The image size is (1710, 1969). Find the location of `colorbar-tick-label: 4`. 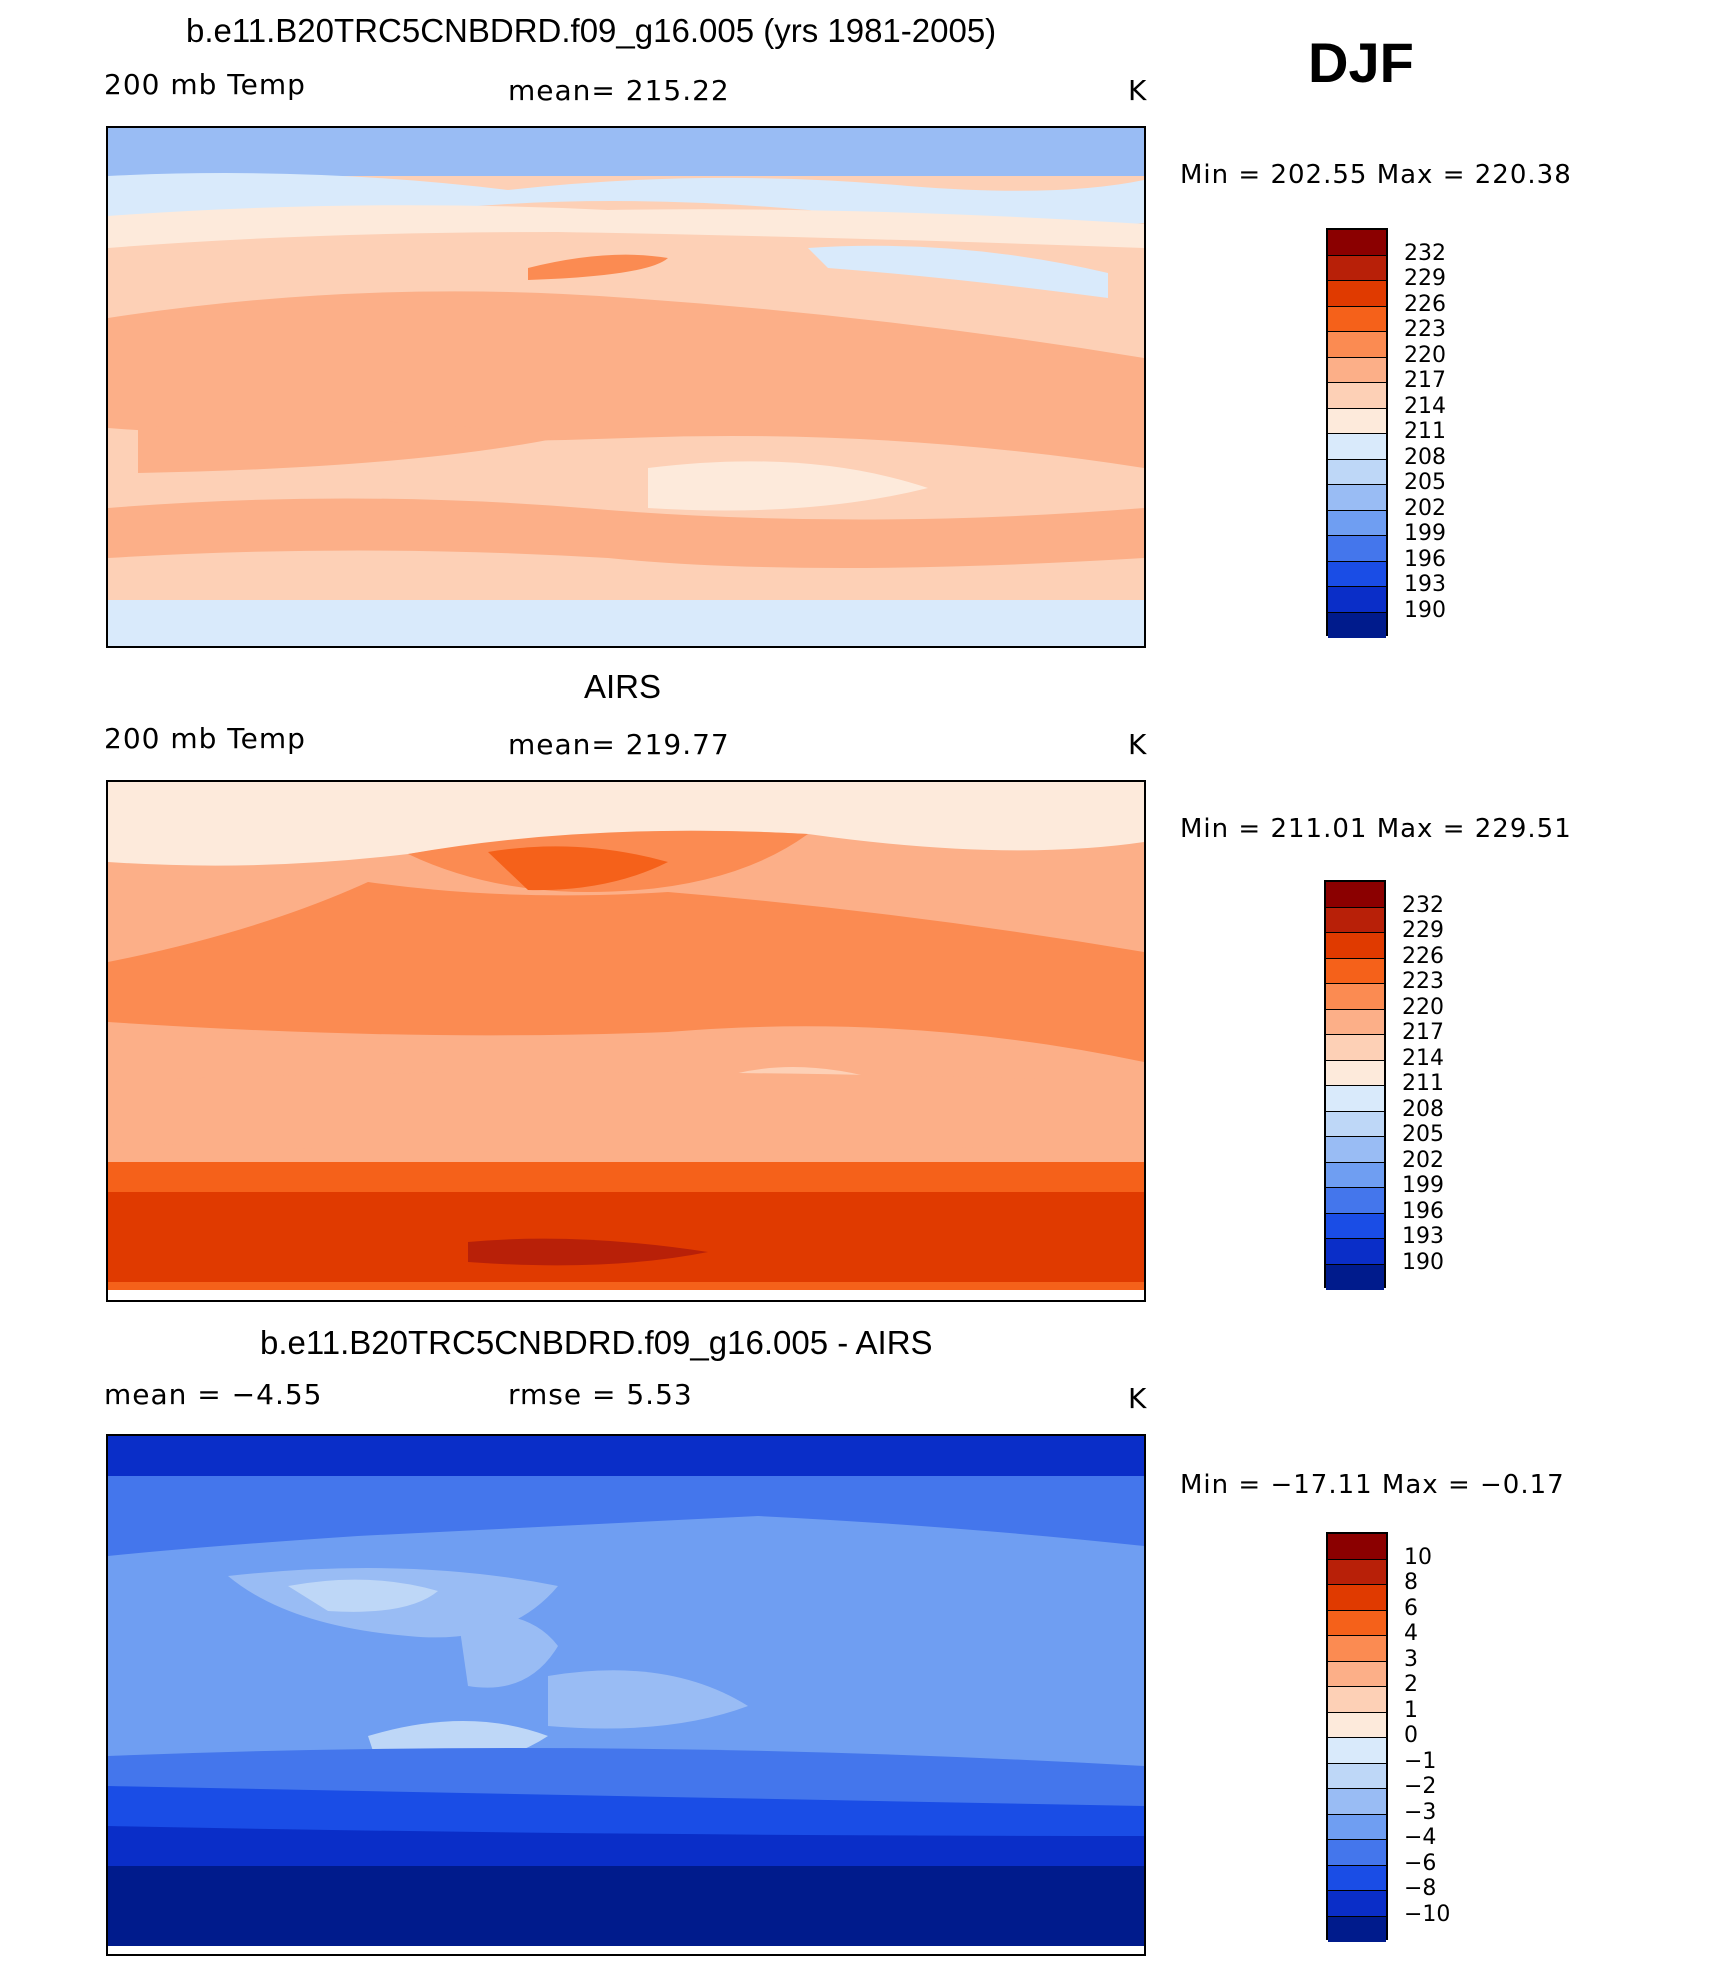

colorbar-tick-label: 4 is located at coordinates (1411, 1633).